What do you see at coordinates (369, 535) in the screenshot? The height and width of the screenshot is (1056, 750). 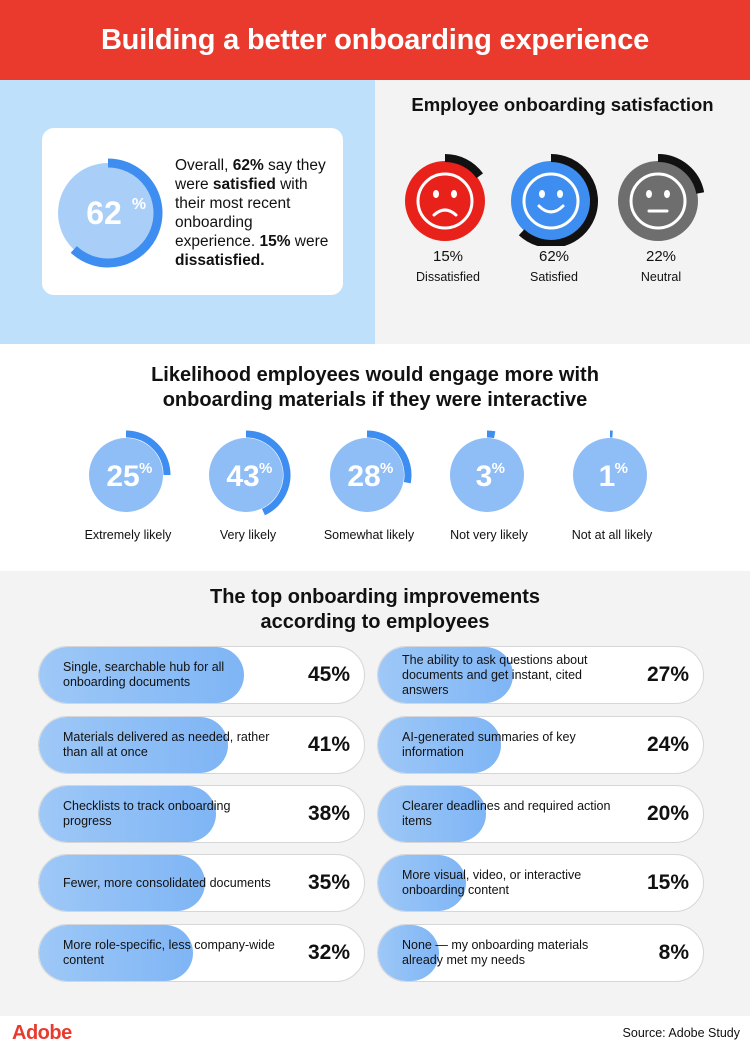 I see `ring-category-label: Somewhat likely` at bounding box center [369, 535].